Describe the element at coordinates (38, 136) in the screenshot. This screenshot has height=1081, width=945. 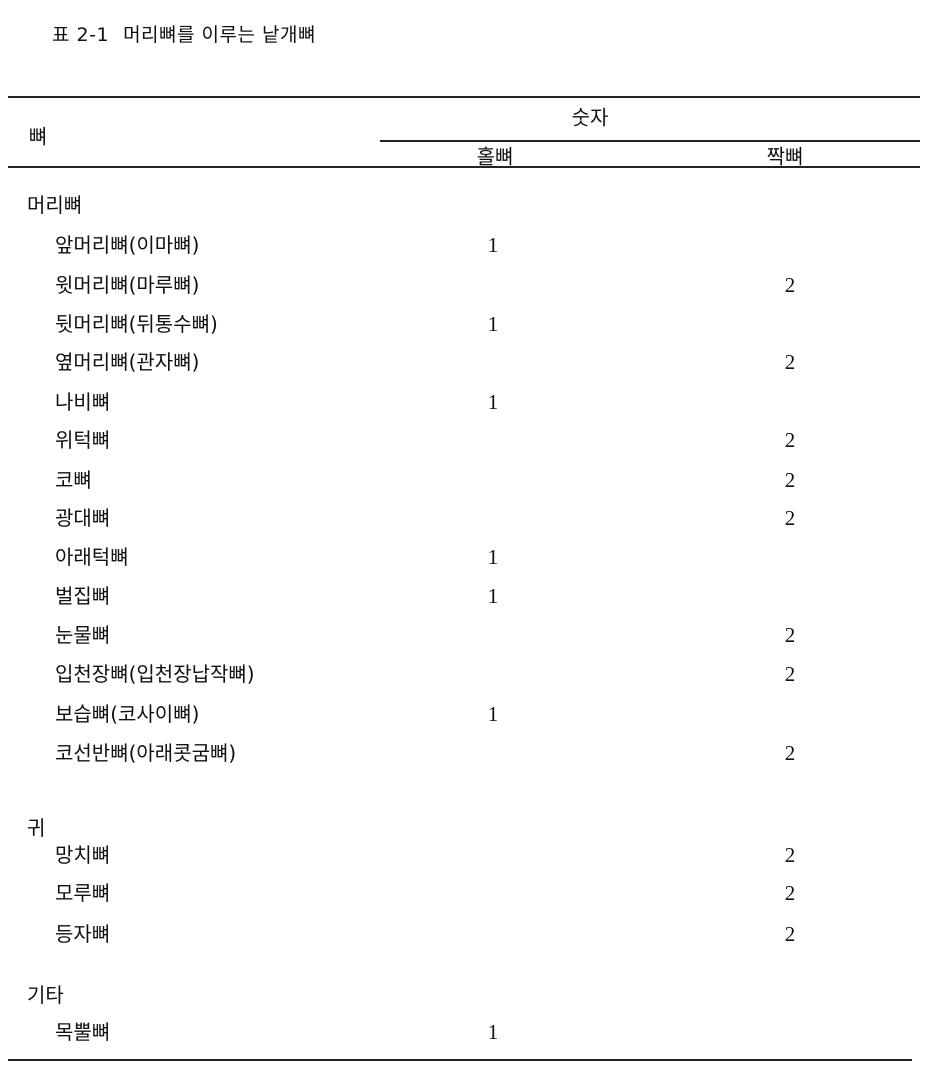
I see `header-bone: 뼈` at that location.